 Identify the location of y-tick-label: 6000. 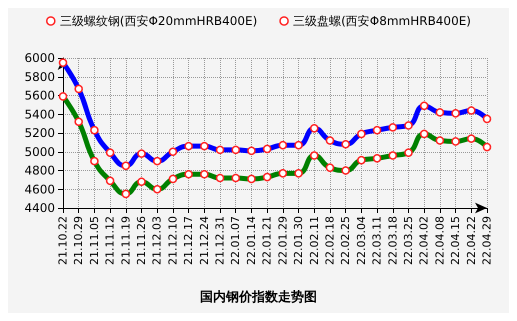
(39, 58).